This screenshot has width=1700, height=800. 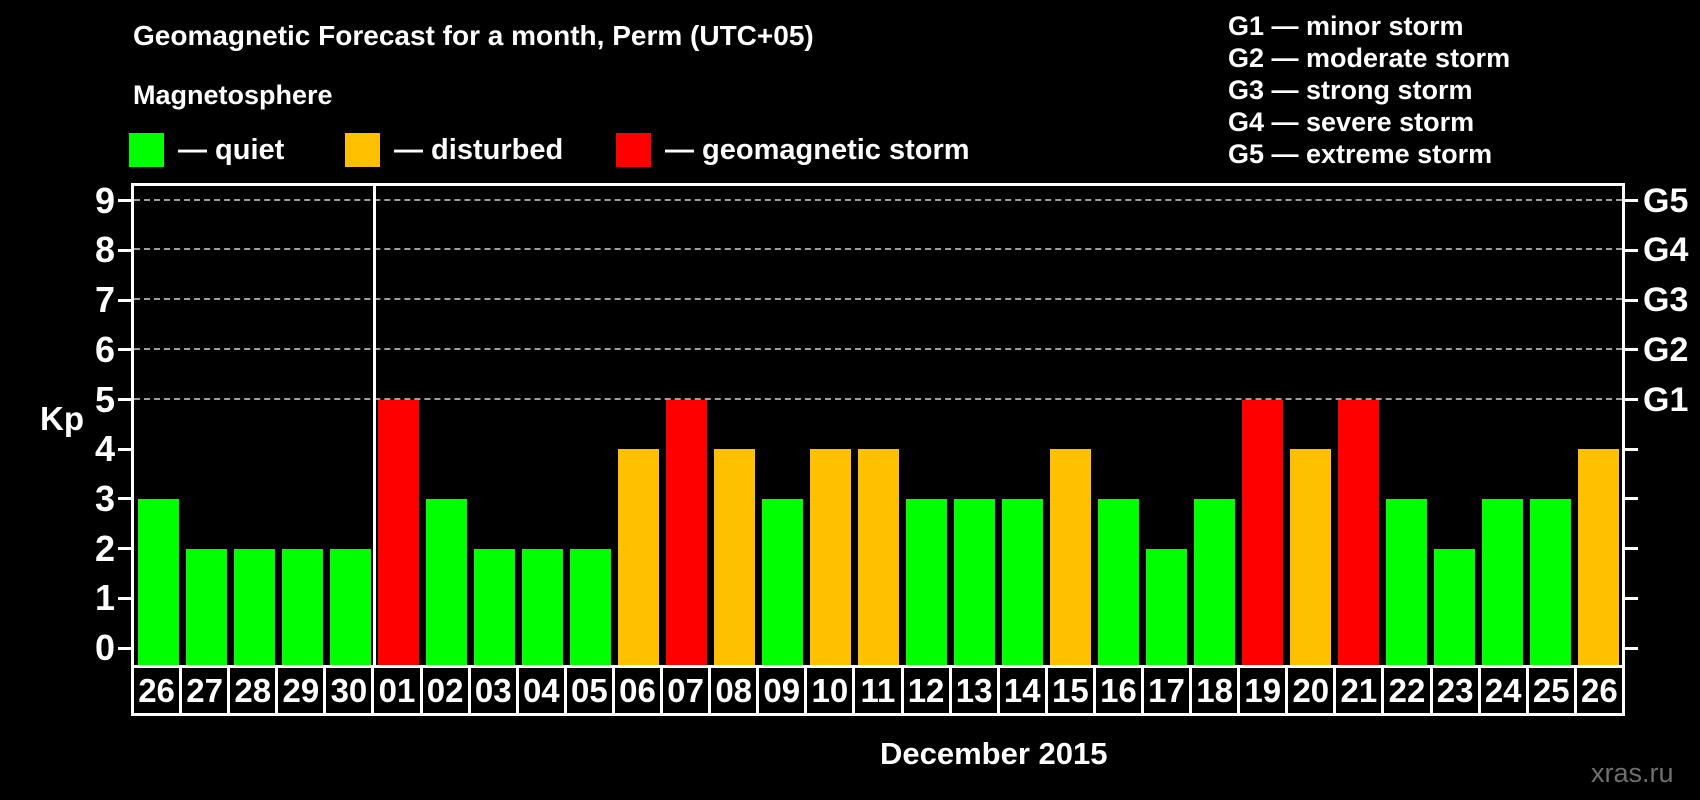 I want to click on g-legend-line-3: G3 — strong storm, so click(x=1350, y=90).